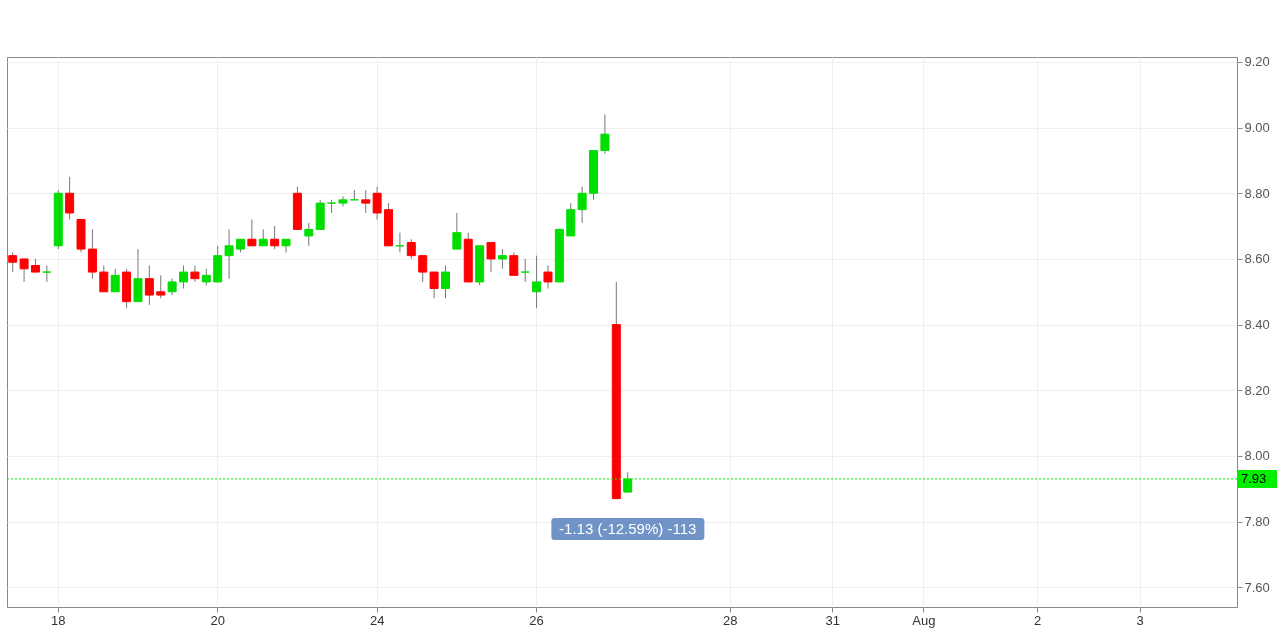 The width and height of the screenshot is (1277, 632). I want to click on y-tick-label: 8.60, so click(1257, 259).